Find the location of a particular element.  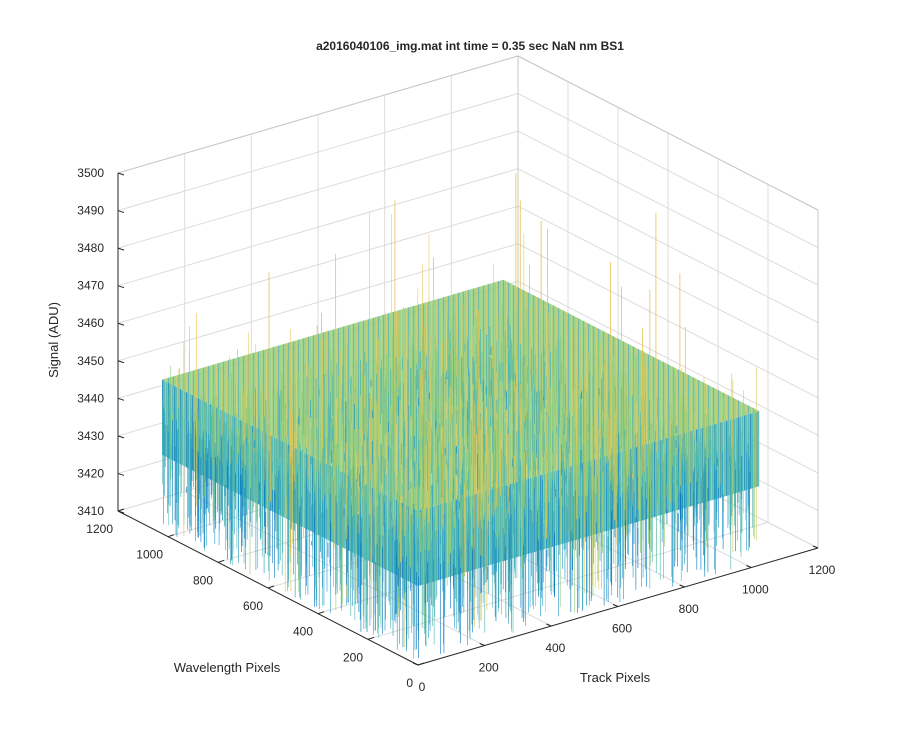

z-tick-label: 3500 is located at coordinates (90, 173).